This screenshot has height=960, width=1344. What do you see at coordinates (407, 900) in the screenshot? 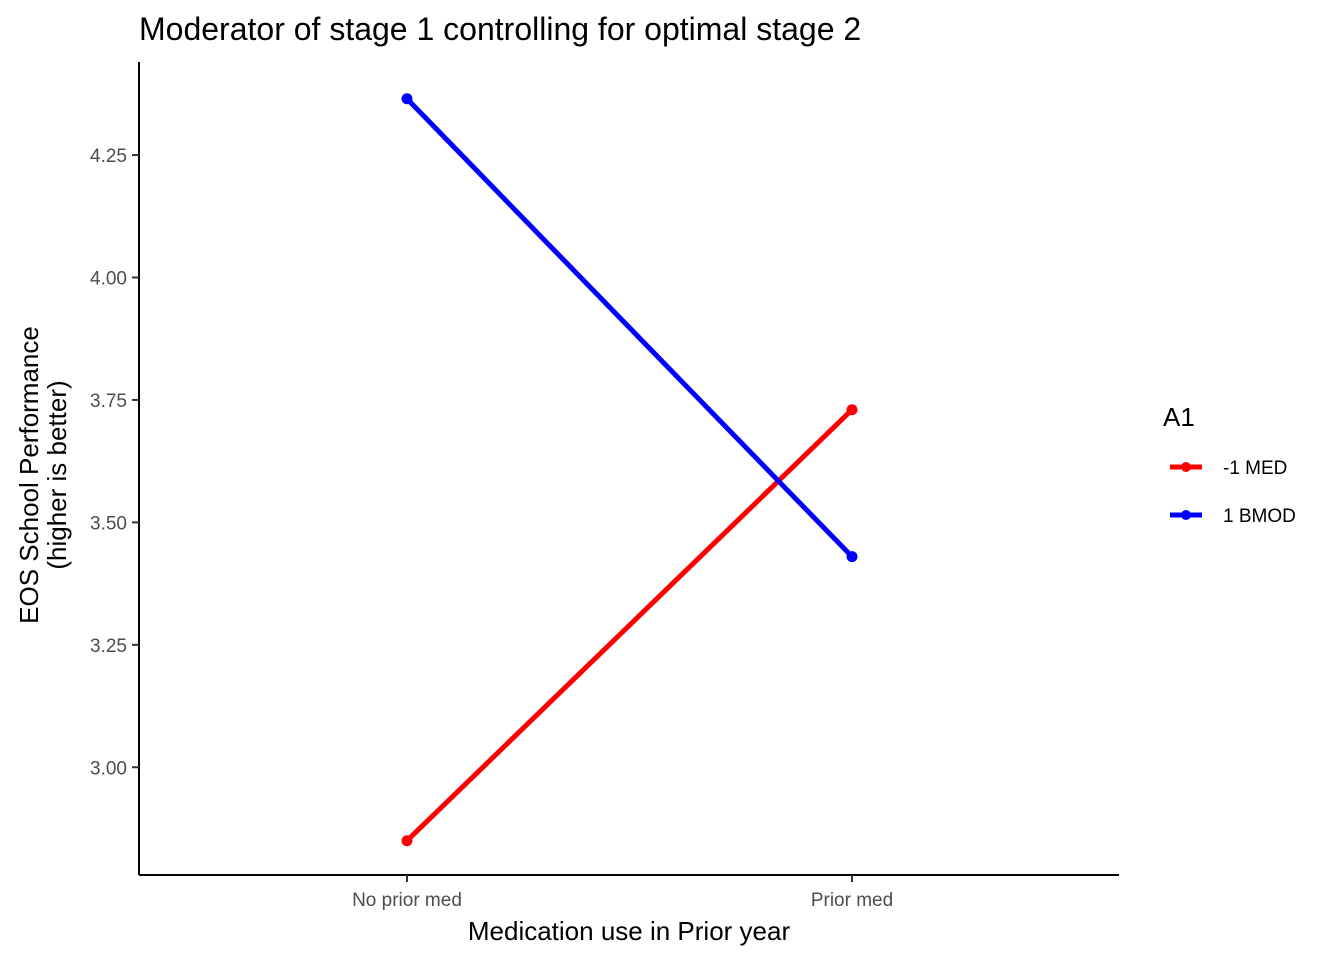
I see `x-tick-label: No prior med` at bounding box center [407, 900].